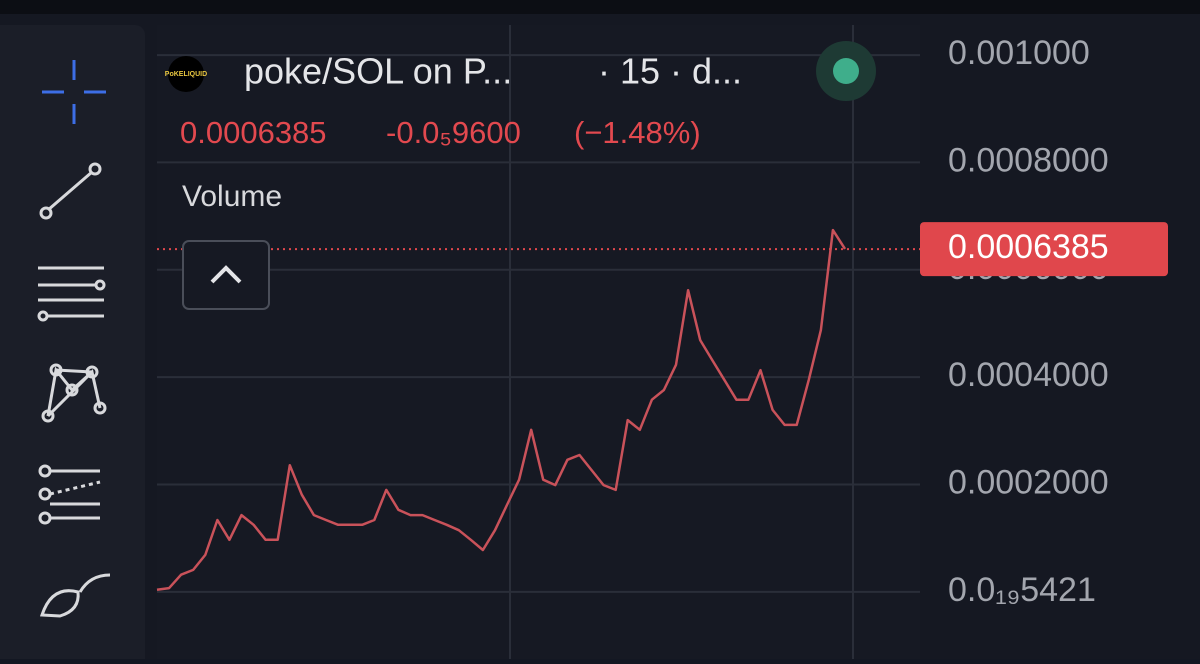  What do you see at coordinates (1028, 375) in the screenshot?
I see `y-tick-label: 0.0004000` at bounding box center [1028, 375].